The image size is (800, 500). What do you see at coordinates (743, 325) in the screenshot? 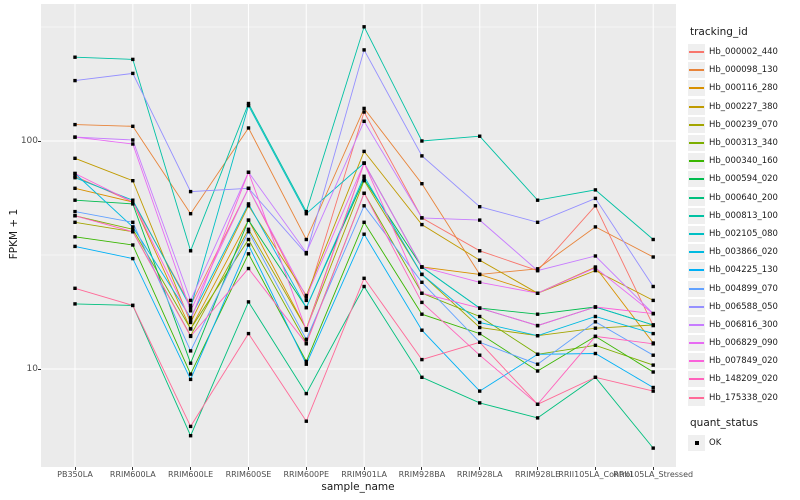
I see `legend-entry: Hb_006816_300` at bounding box center [743, 325].